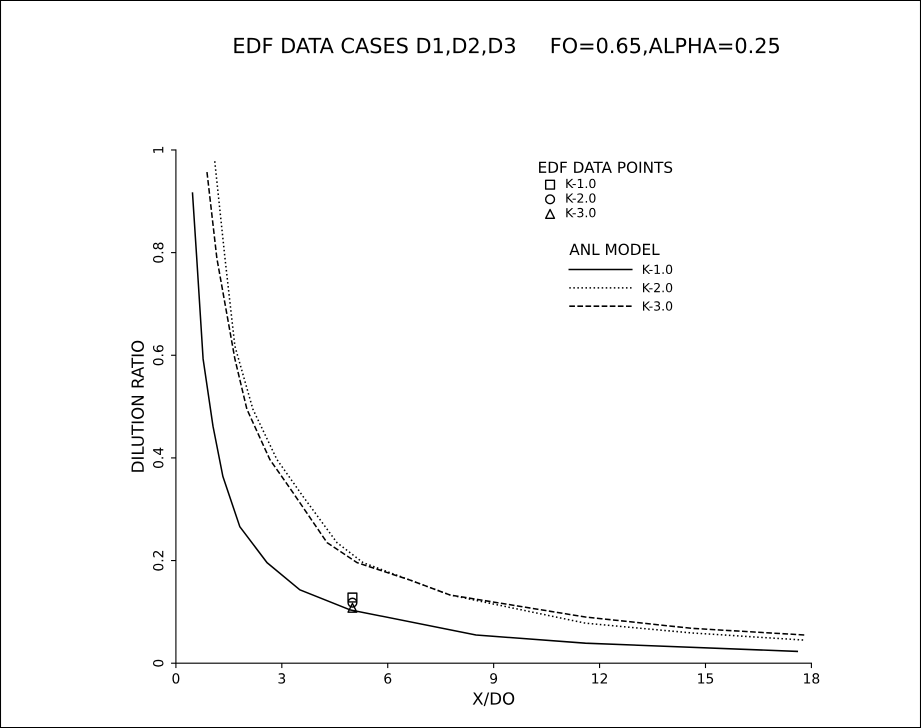 This screenshot has height=728, width=921. I want to click on chart-title: EDF DATA CASES D1,D2,D3 FO=0.65,ALPHA=0.25, so click(506, 47).